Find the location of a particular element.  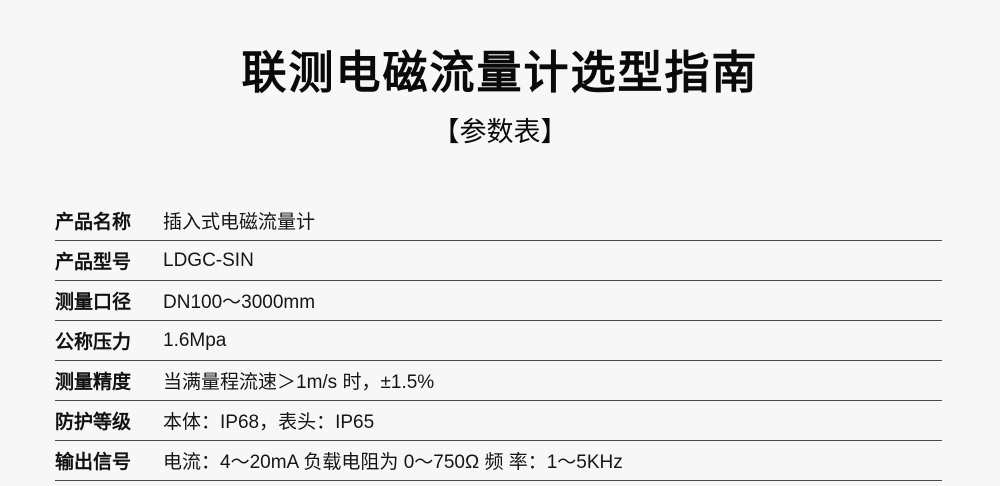

row-value: 插入式电磁流量计 is located at coordinates (239, 222).